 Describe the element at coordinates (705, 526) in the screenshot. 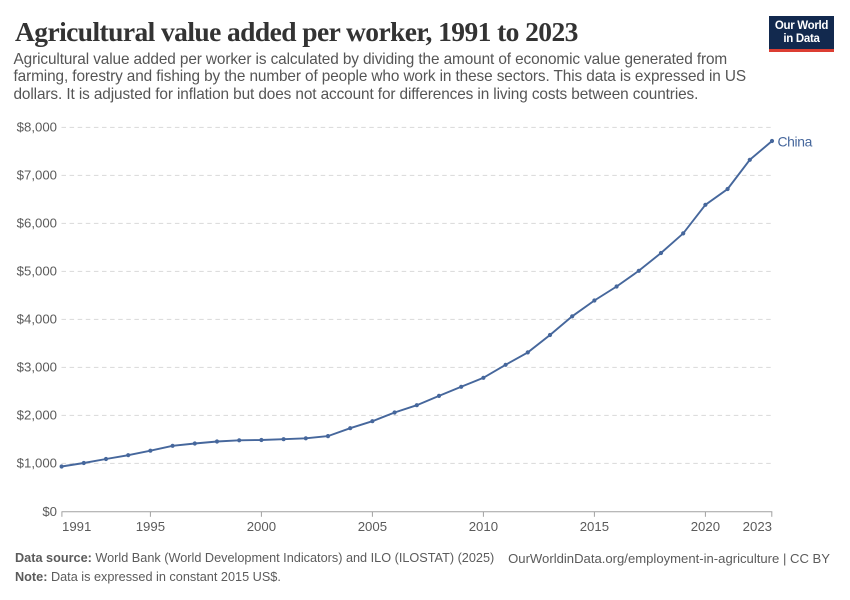

I see `svg-text: 2020` at that location.